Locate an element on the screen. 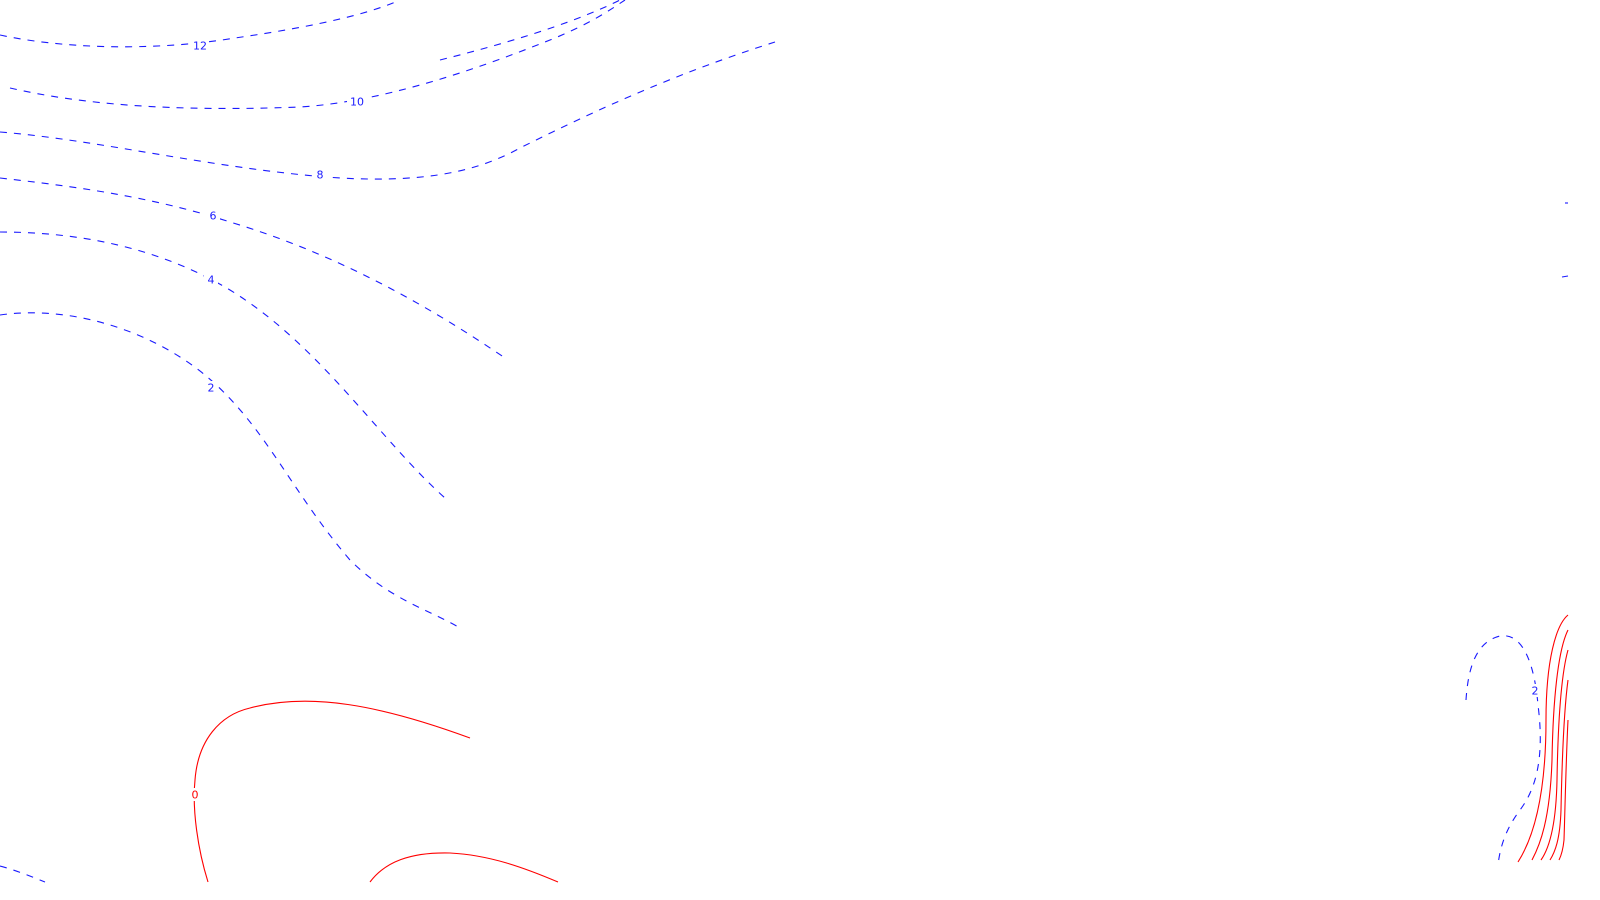 The image size is (1600, 900). contour-line-bottom-left is located at coordinates (23, 874).